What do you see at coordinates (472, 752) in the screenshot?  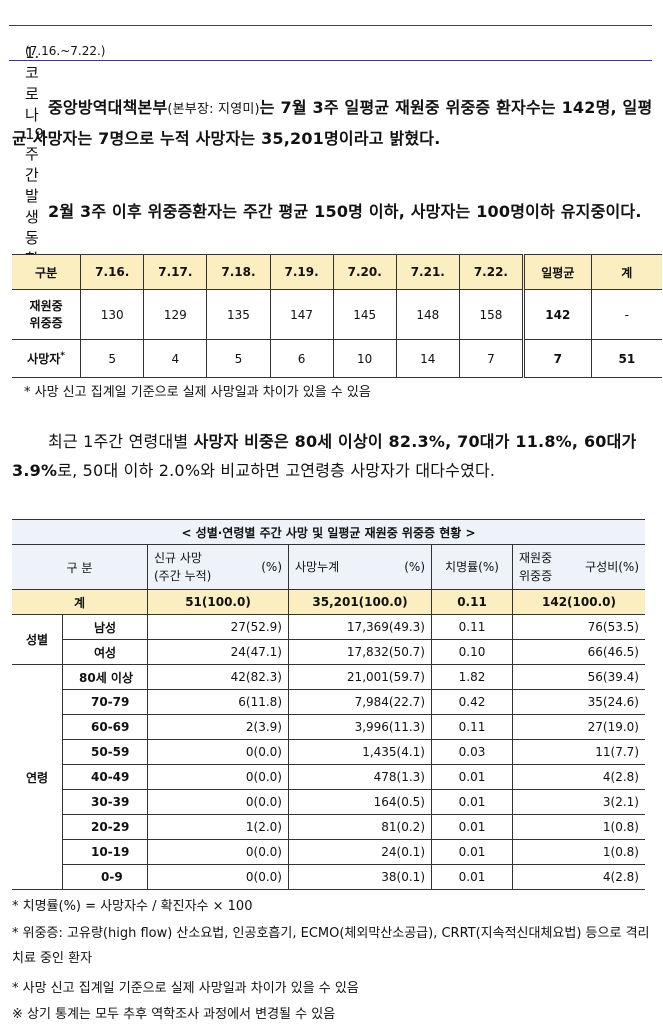 I see `table-cell: 0.03` at bounding box center [472, 752].